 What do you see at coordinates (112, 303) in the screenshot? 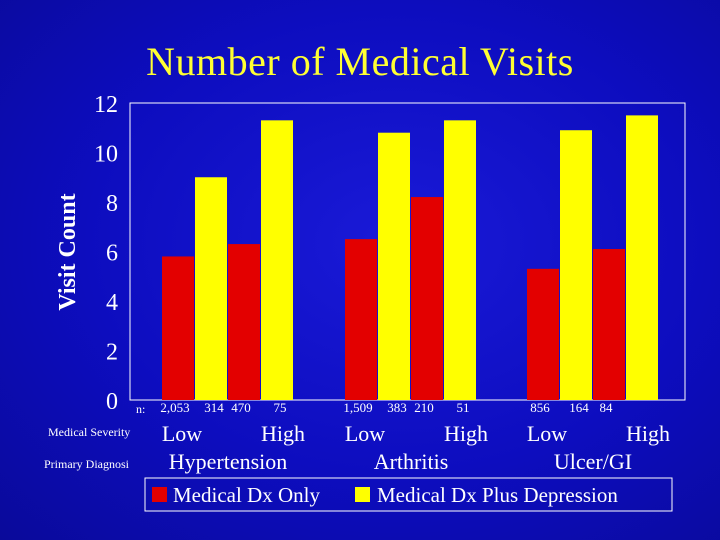
I see `y-tick-label: 4` at bounding box center [112, 303].